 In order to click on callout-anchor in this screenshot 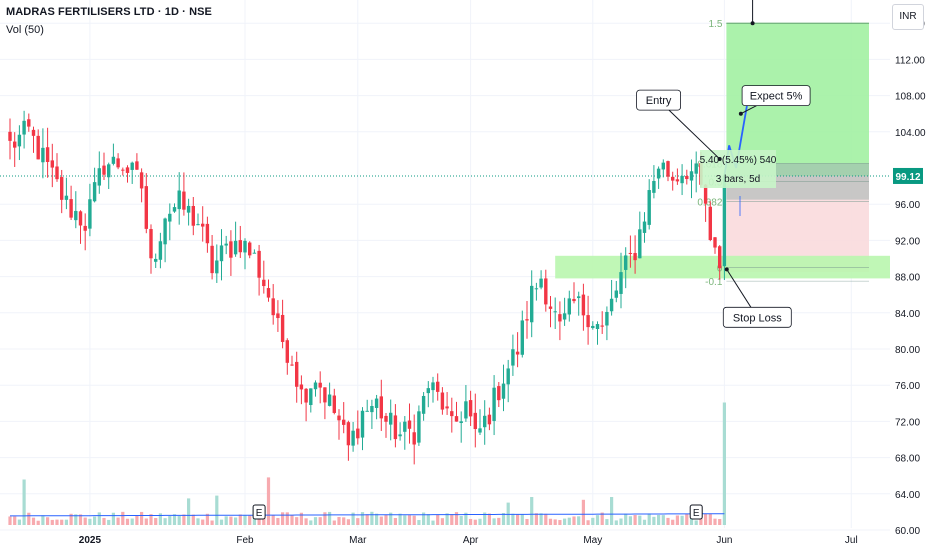, I will do `click(719, 158)`.